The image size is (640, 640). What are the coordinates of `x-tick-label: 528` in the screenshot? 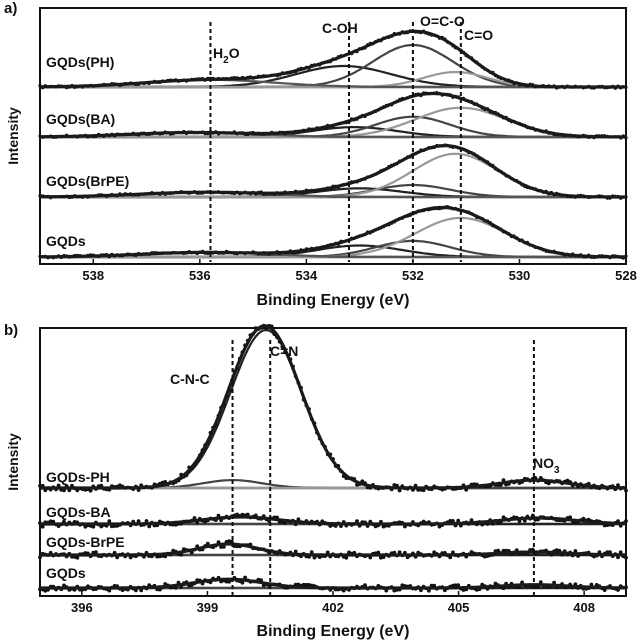 It's located at (626, 275).